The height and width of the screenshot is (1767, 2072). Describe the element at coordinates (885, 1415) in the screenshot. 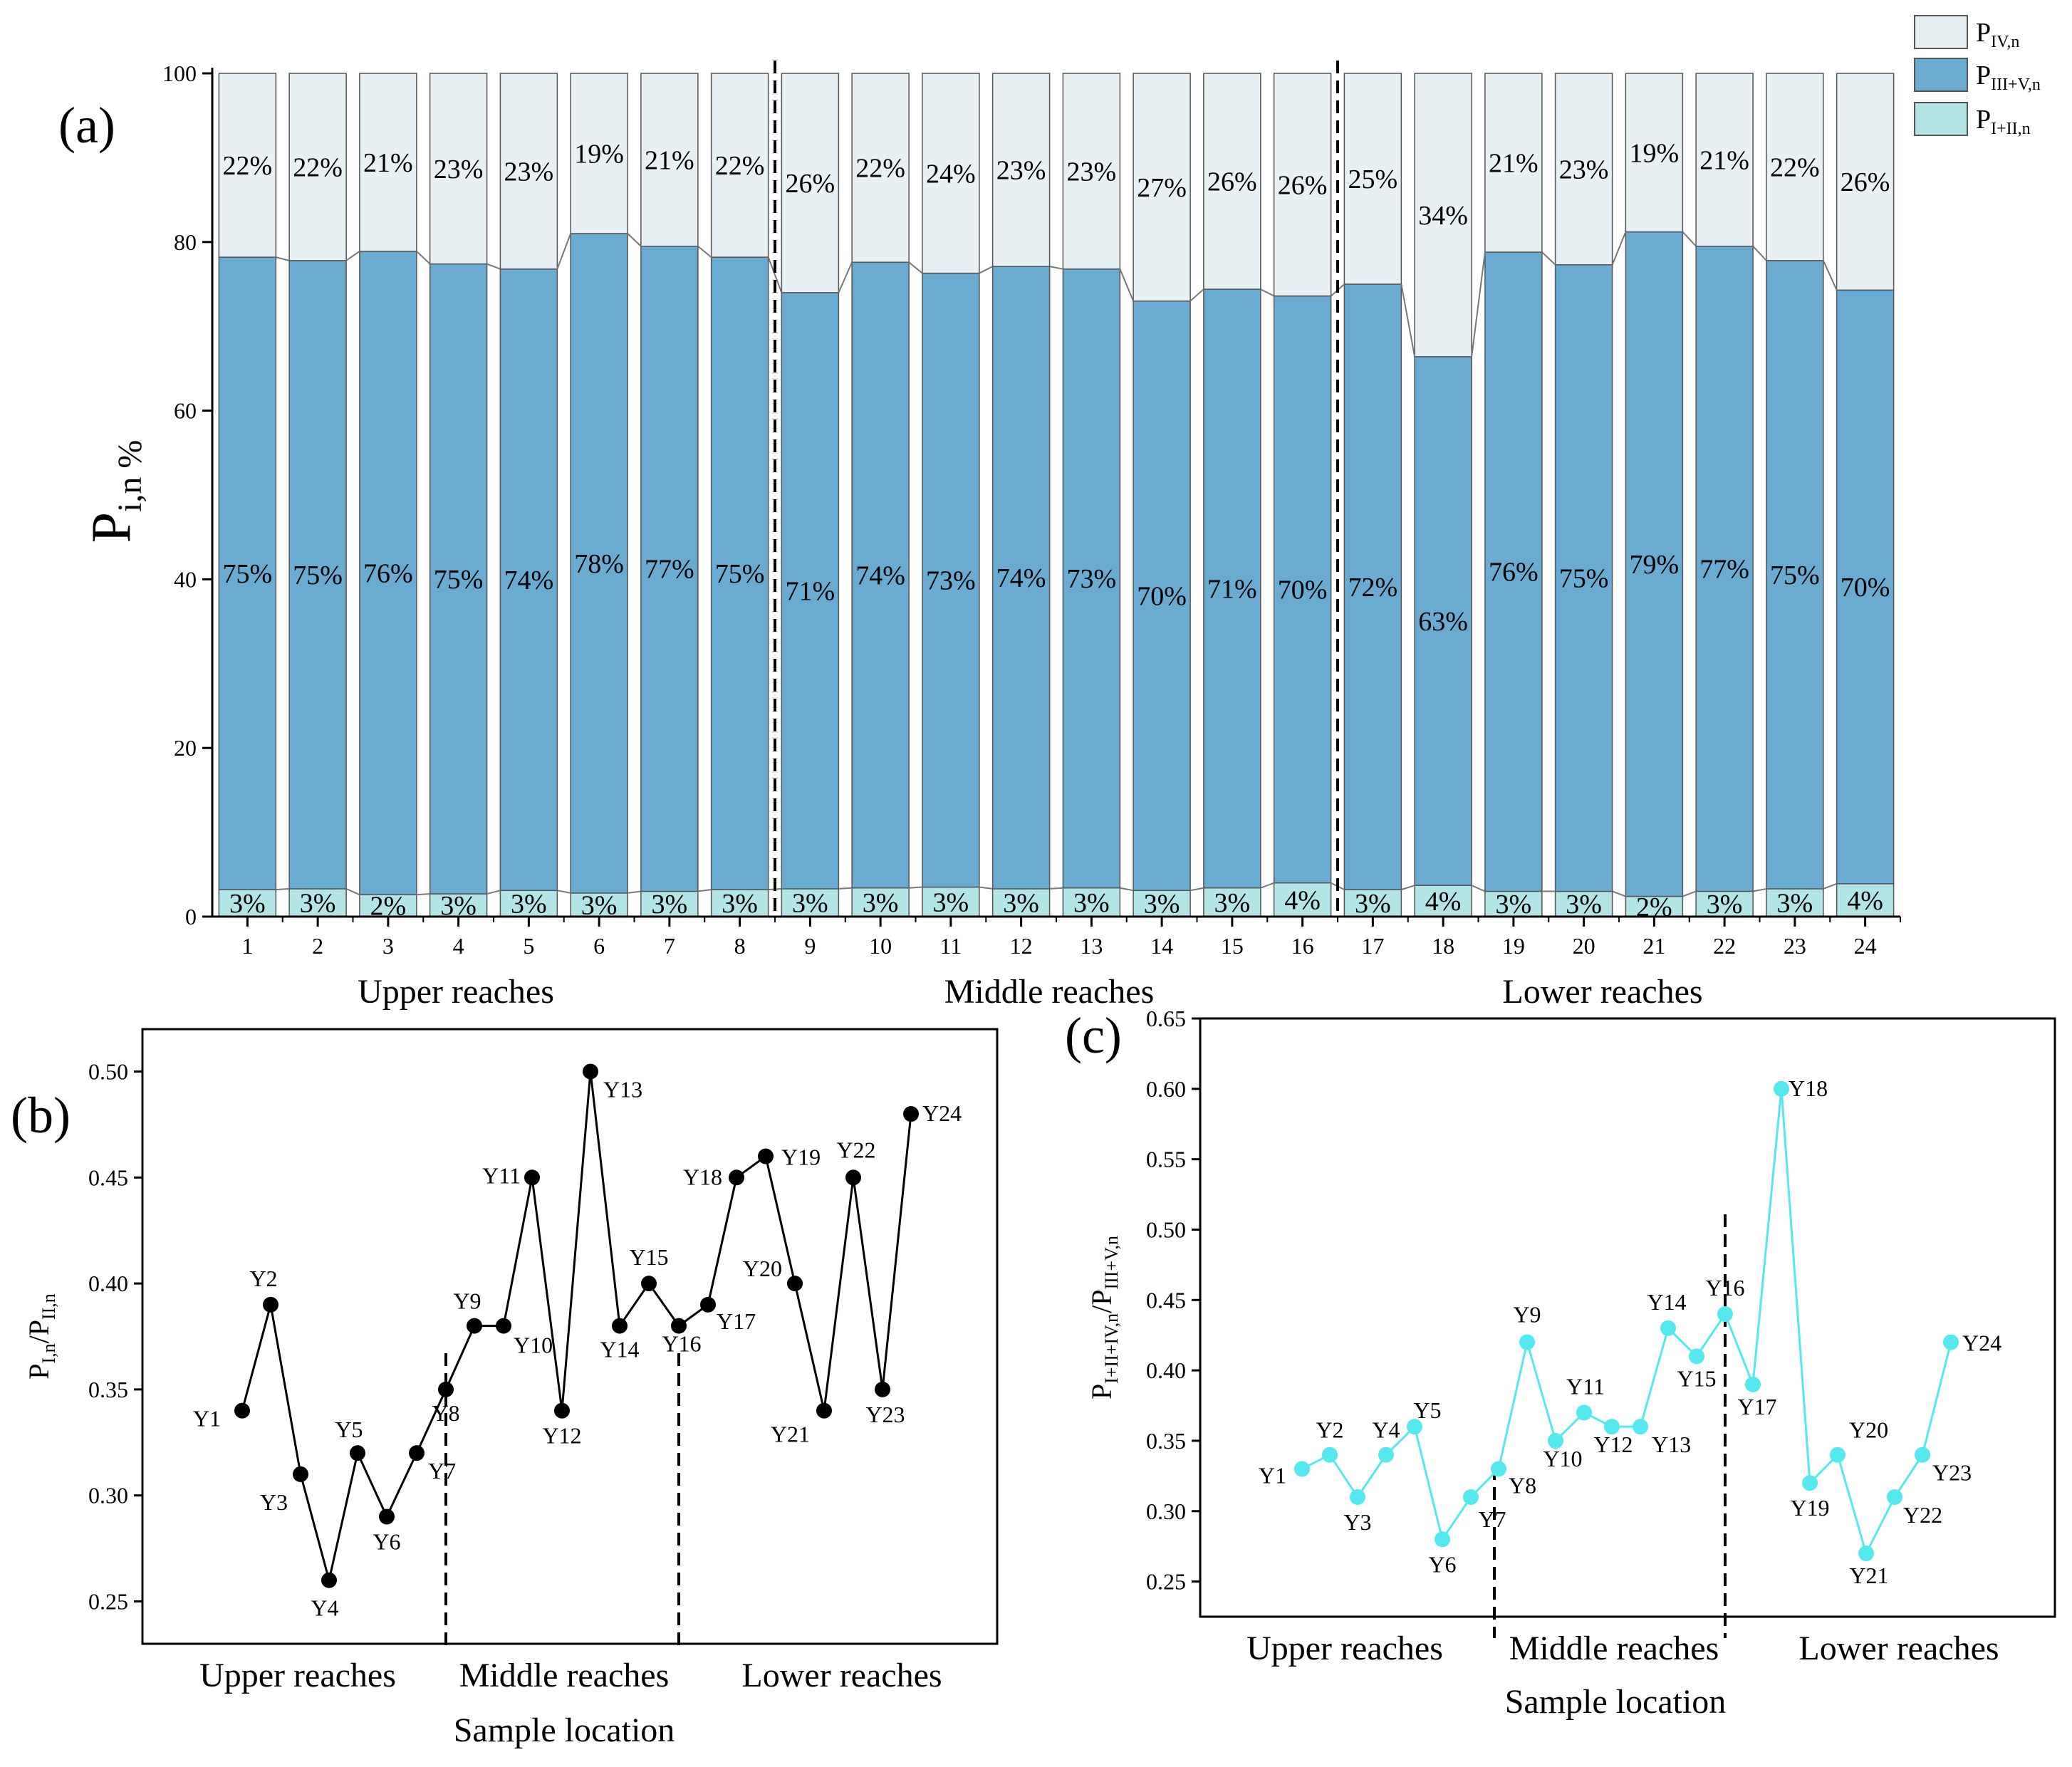

I see `data-point-label: Y23` at that location.